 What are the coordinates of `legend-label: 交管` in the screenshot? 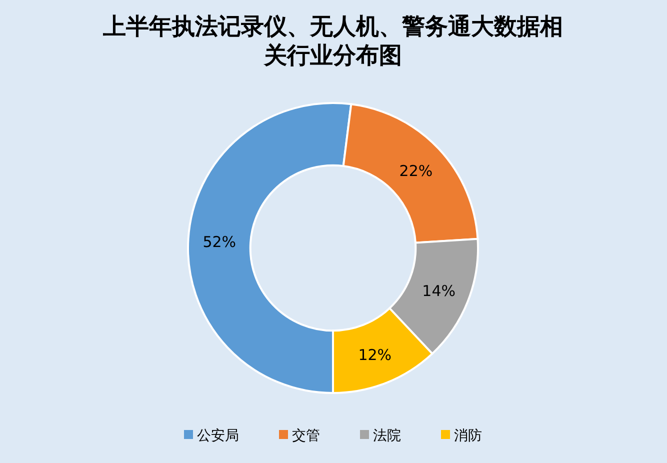 It's located at (306, 436).